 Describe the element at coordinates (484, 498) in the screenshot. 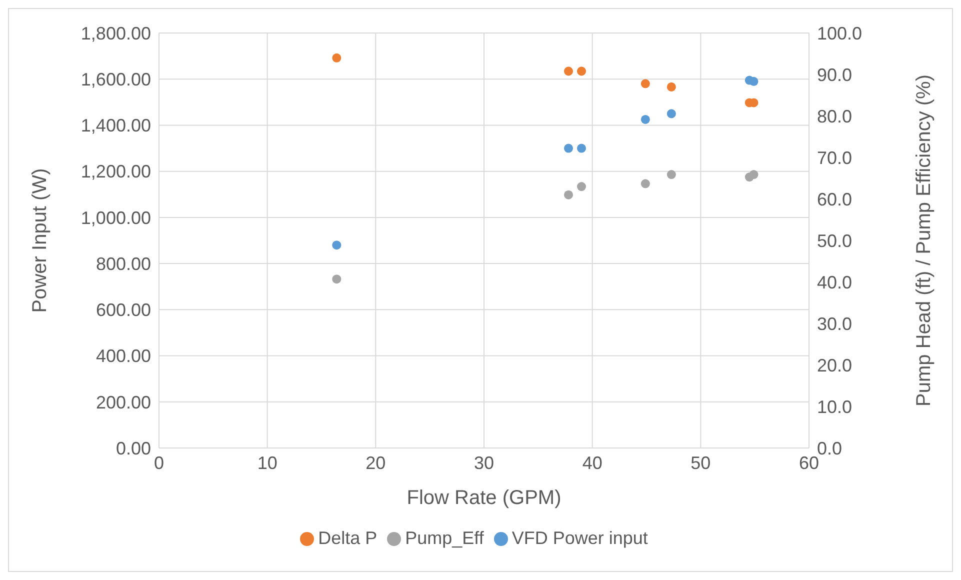

I see `x-axis-title: Flow Rate (GPM)` at that location.